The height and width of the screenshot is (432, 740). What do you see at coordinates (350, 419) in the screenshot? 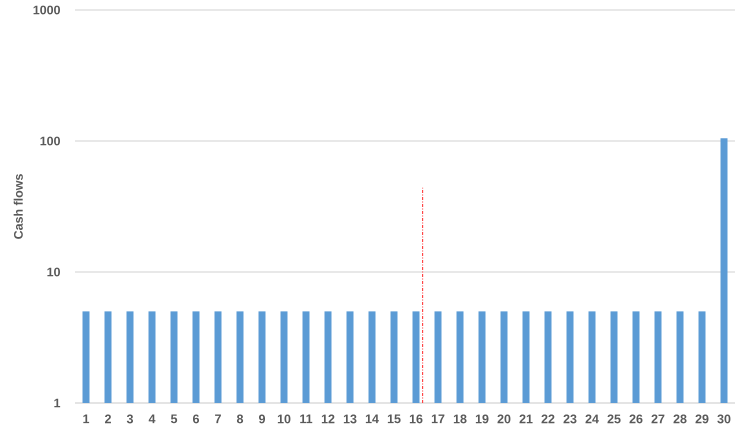
I see `x-tick-label: 13` at bounding box center [350, 419].